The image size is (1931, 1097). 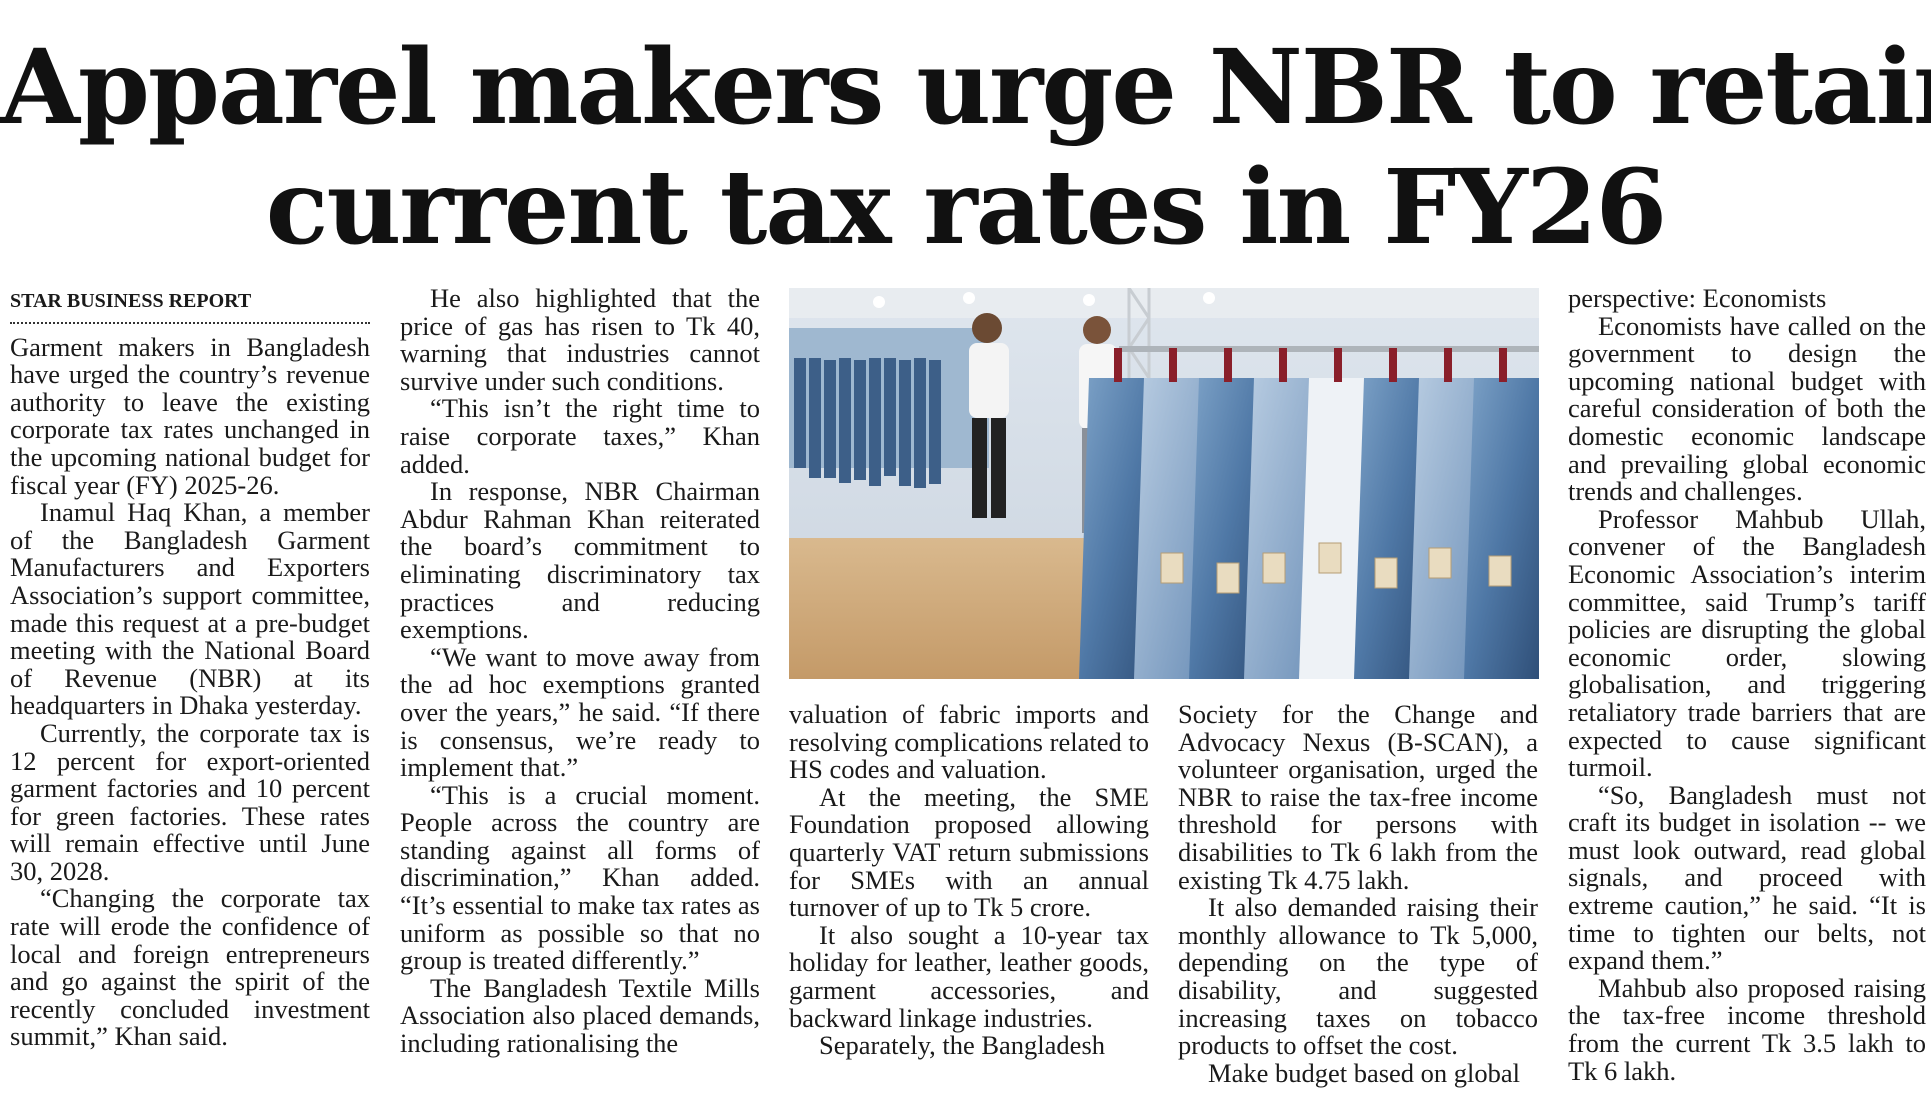 I want to click on subhead-continued: perspective: Economists, so click(x=1697, y=298).